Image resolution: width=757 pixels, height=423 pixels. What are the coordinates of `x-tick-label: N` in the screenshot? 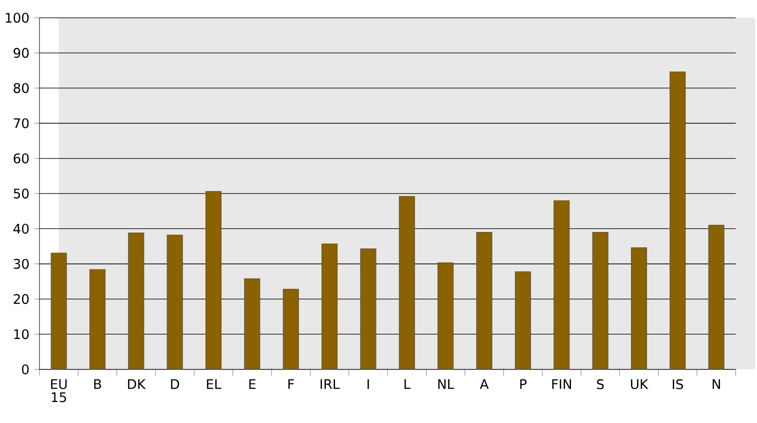 It's located at (716, 384).